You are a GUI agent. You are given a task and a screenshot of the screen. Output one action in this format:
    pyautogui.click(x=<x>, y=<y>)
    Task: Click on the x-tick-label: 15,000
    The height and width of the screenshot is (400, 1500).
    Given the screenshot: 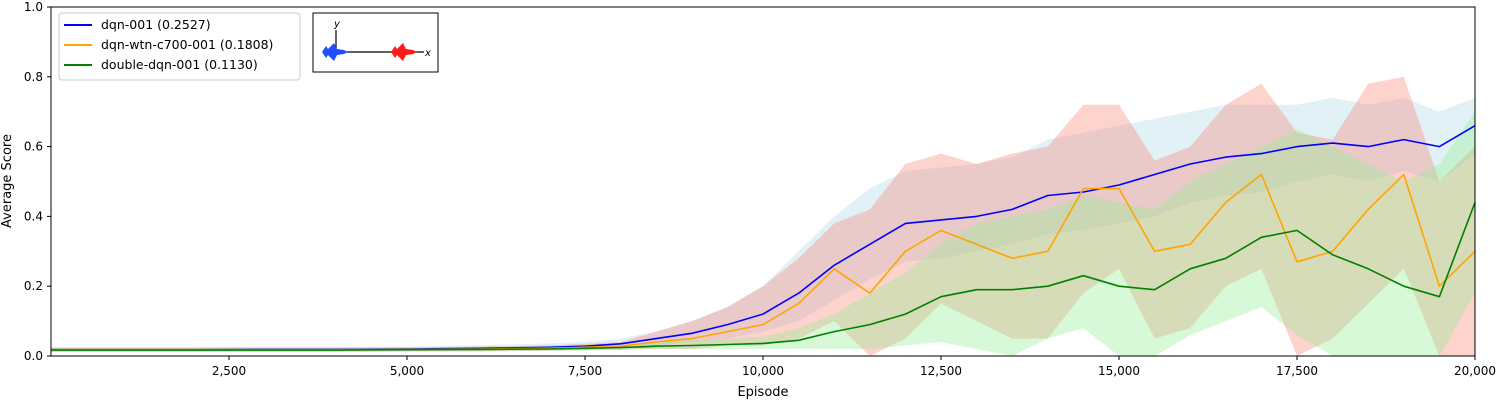 What is the action you would take?
    pyautogui.click(x=1119, y=371)
    